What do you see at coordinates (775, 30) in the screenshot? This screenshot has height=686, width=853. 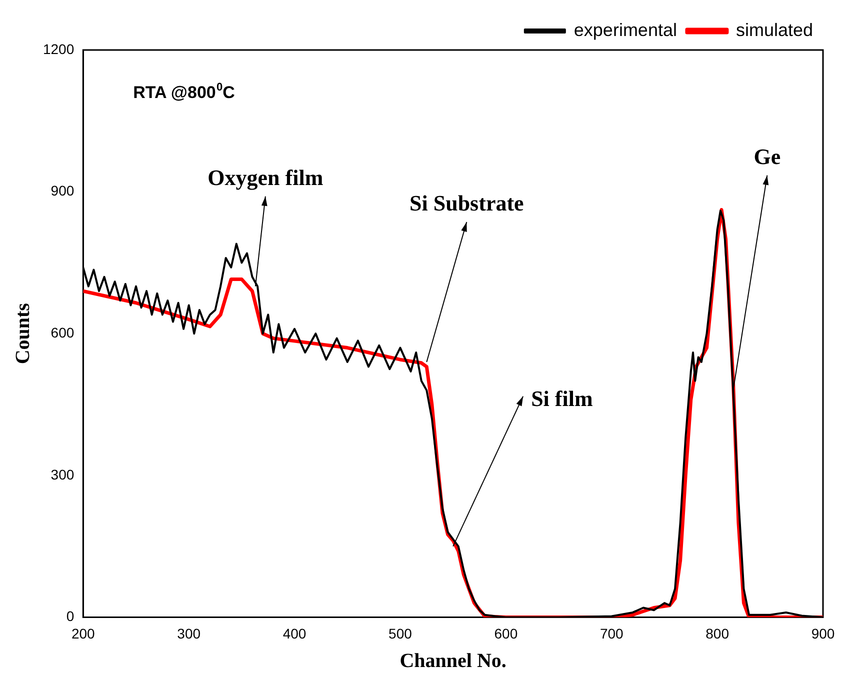 I see `legend-label: simulated` at bounding box center [775, 30].